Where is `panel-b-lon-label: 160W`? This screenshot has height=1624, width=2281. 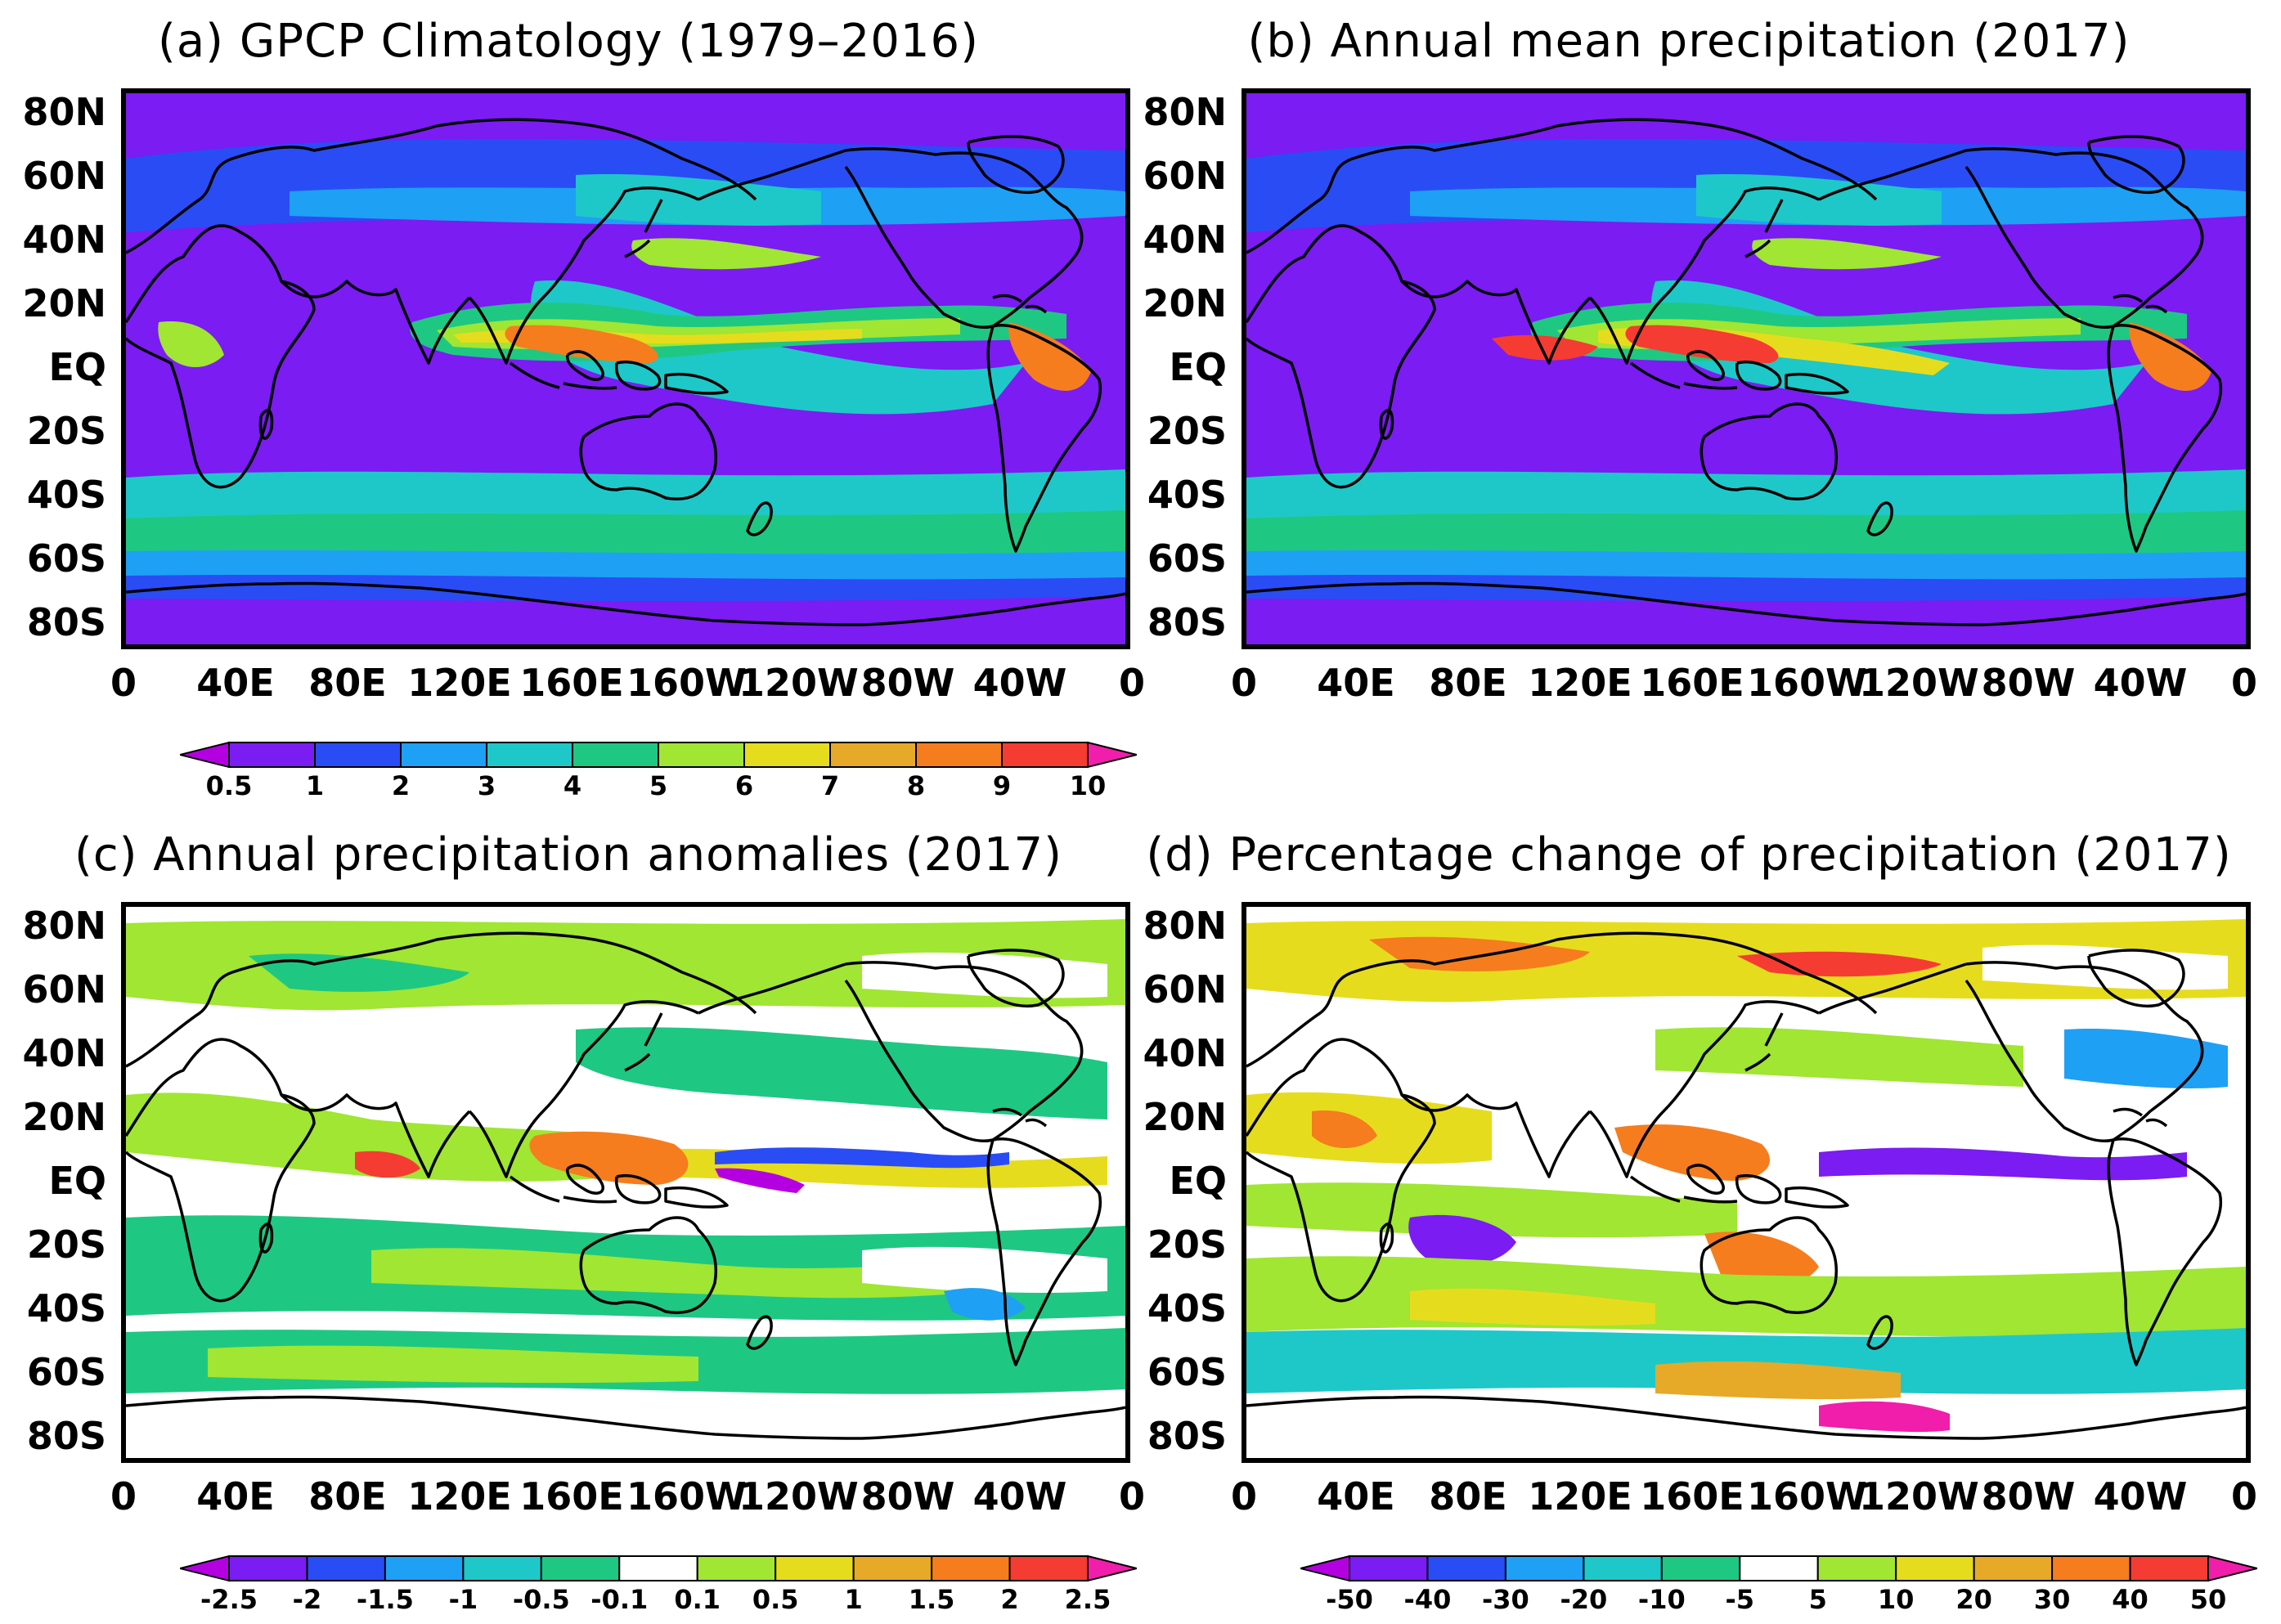
panel-b-lon-label: 160W is located at coordinates (1807, 683).